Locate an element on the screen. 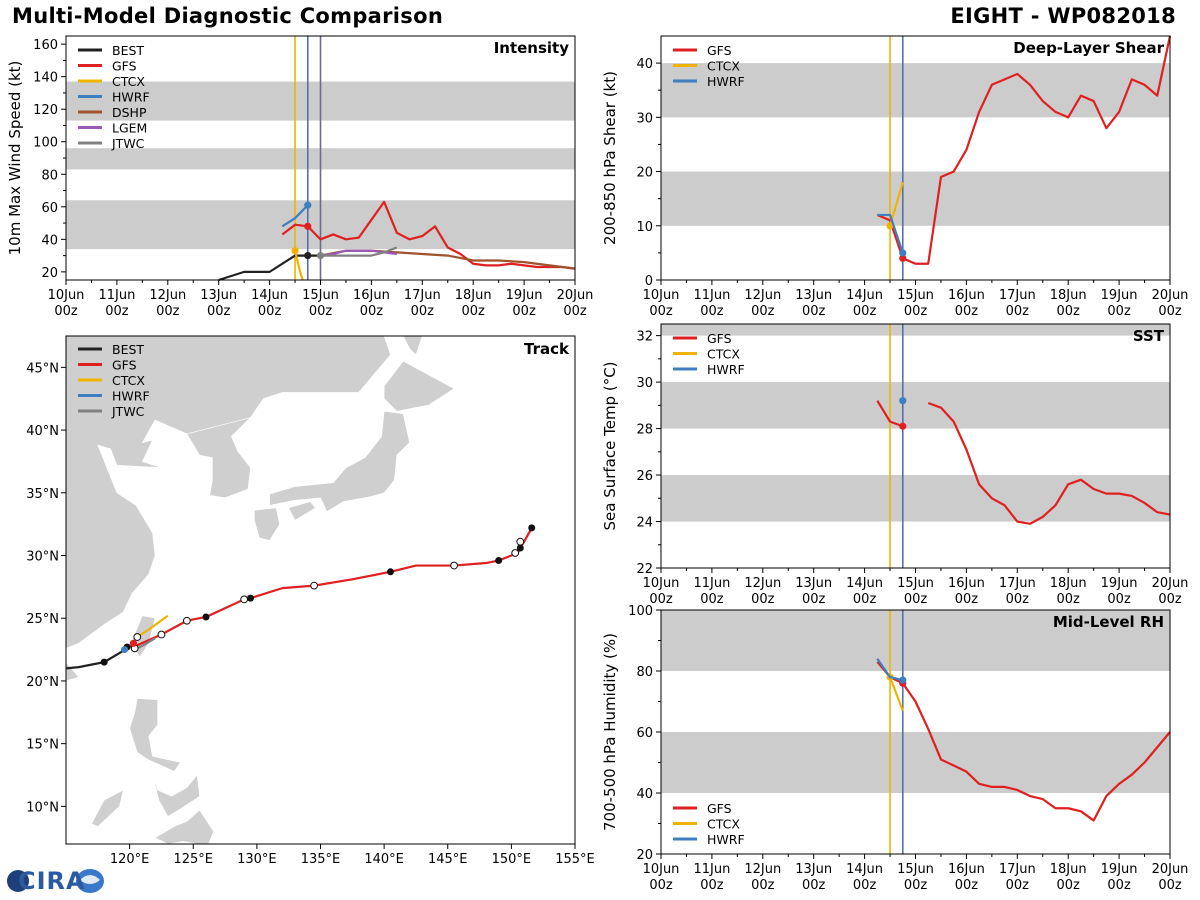 This screenshot has height=900, width=1200. sst-ytick-label: 28 is located at coordinates (644, 430).